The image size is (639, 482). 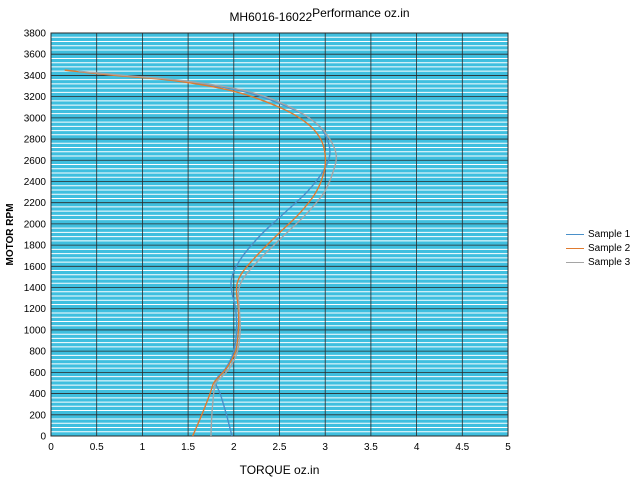 I want to click on x-tick-label: 1.5, so click(x=188, y=447).